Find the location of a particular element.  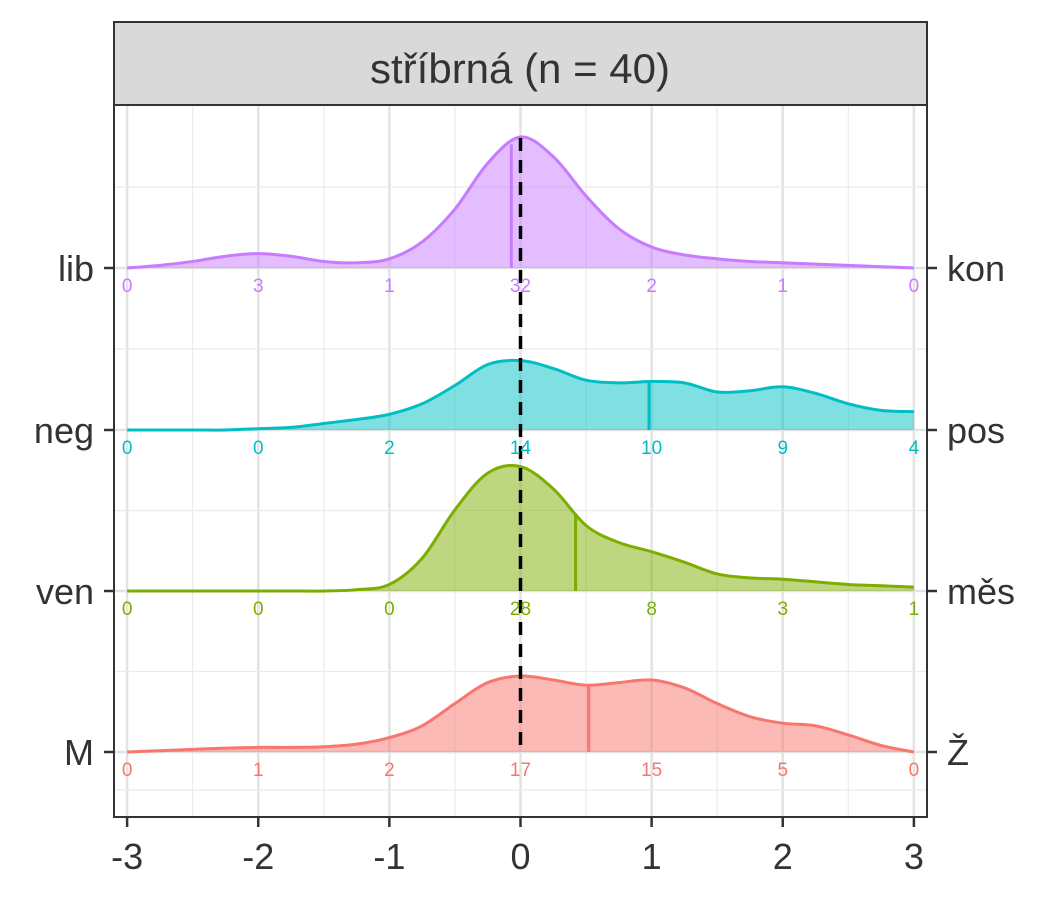

y-label-left: M is located at coordinates (79, 752).